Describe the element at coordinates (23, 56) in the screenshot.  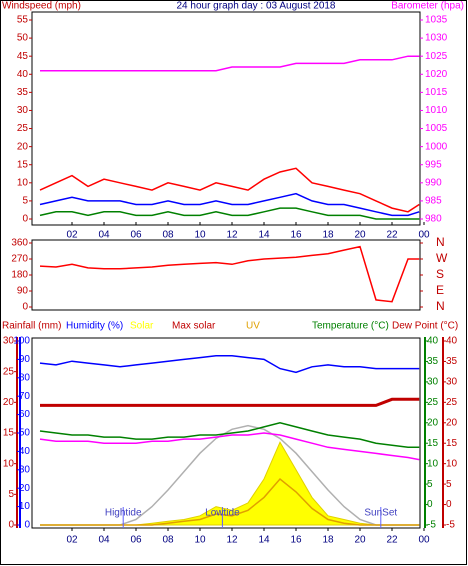
I see `tick-label: 45` at that location.